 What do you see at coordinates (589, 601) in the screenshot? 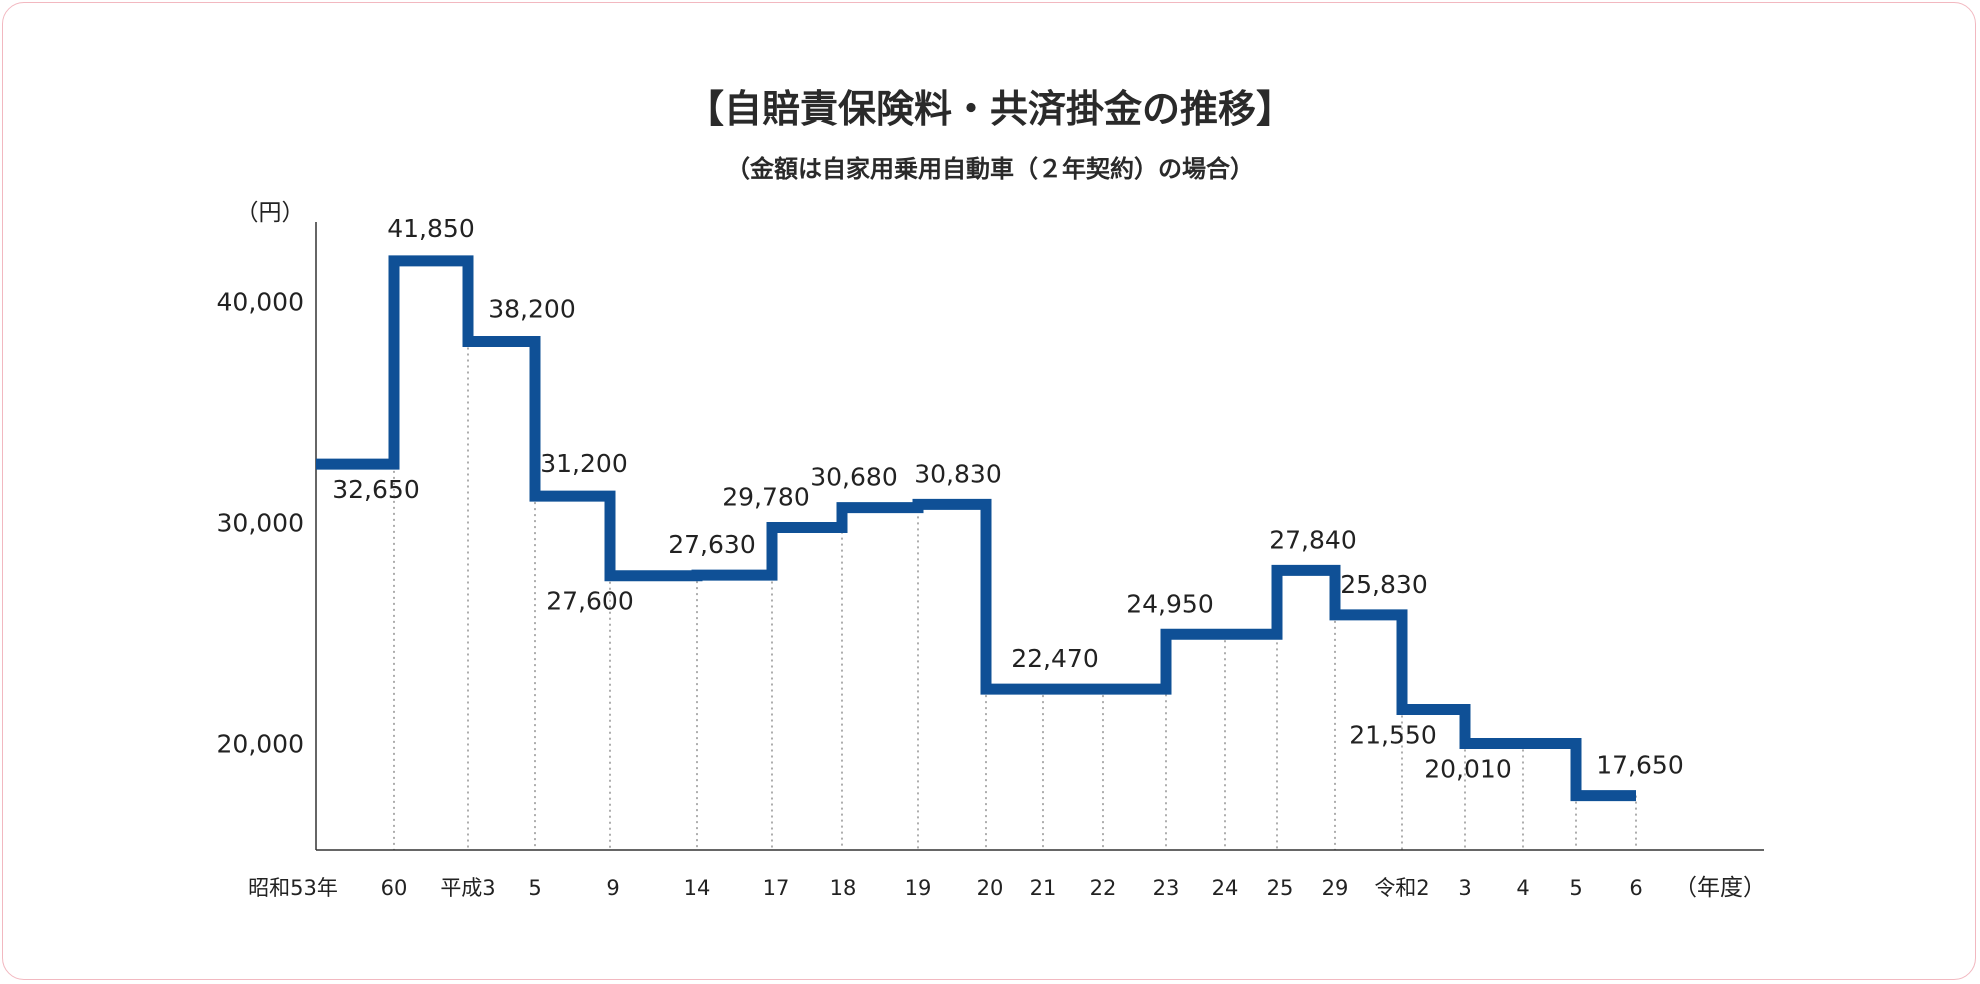
I see `data-label: 27,600` at bounding box center [589, 601].